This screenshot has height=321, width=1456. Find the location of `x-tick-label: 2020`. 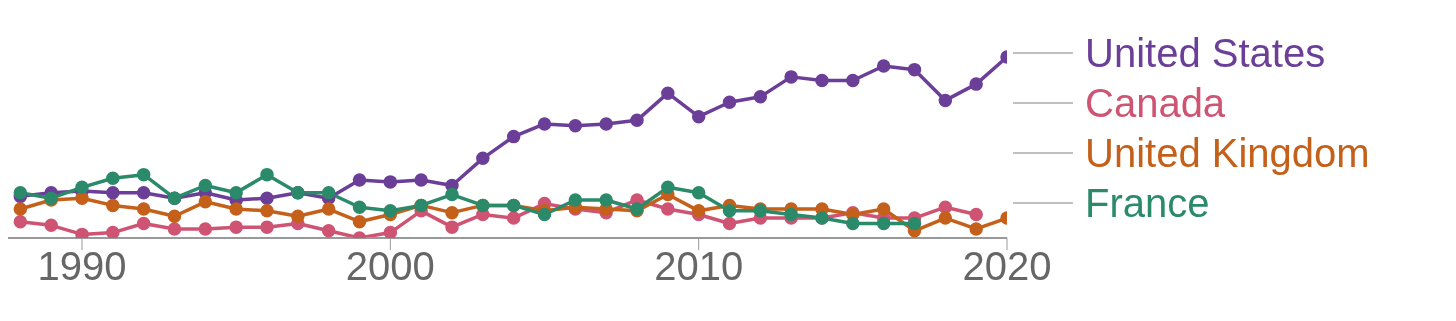

x-tick-label: 2020 is located at coordinates (1007, 266).